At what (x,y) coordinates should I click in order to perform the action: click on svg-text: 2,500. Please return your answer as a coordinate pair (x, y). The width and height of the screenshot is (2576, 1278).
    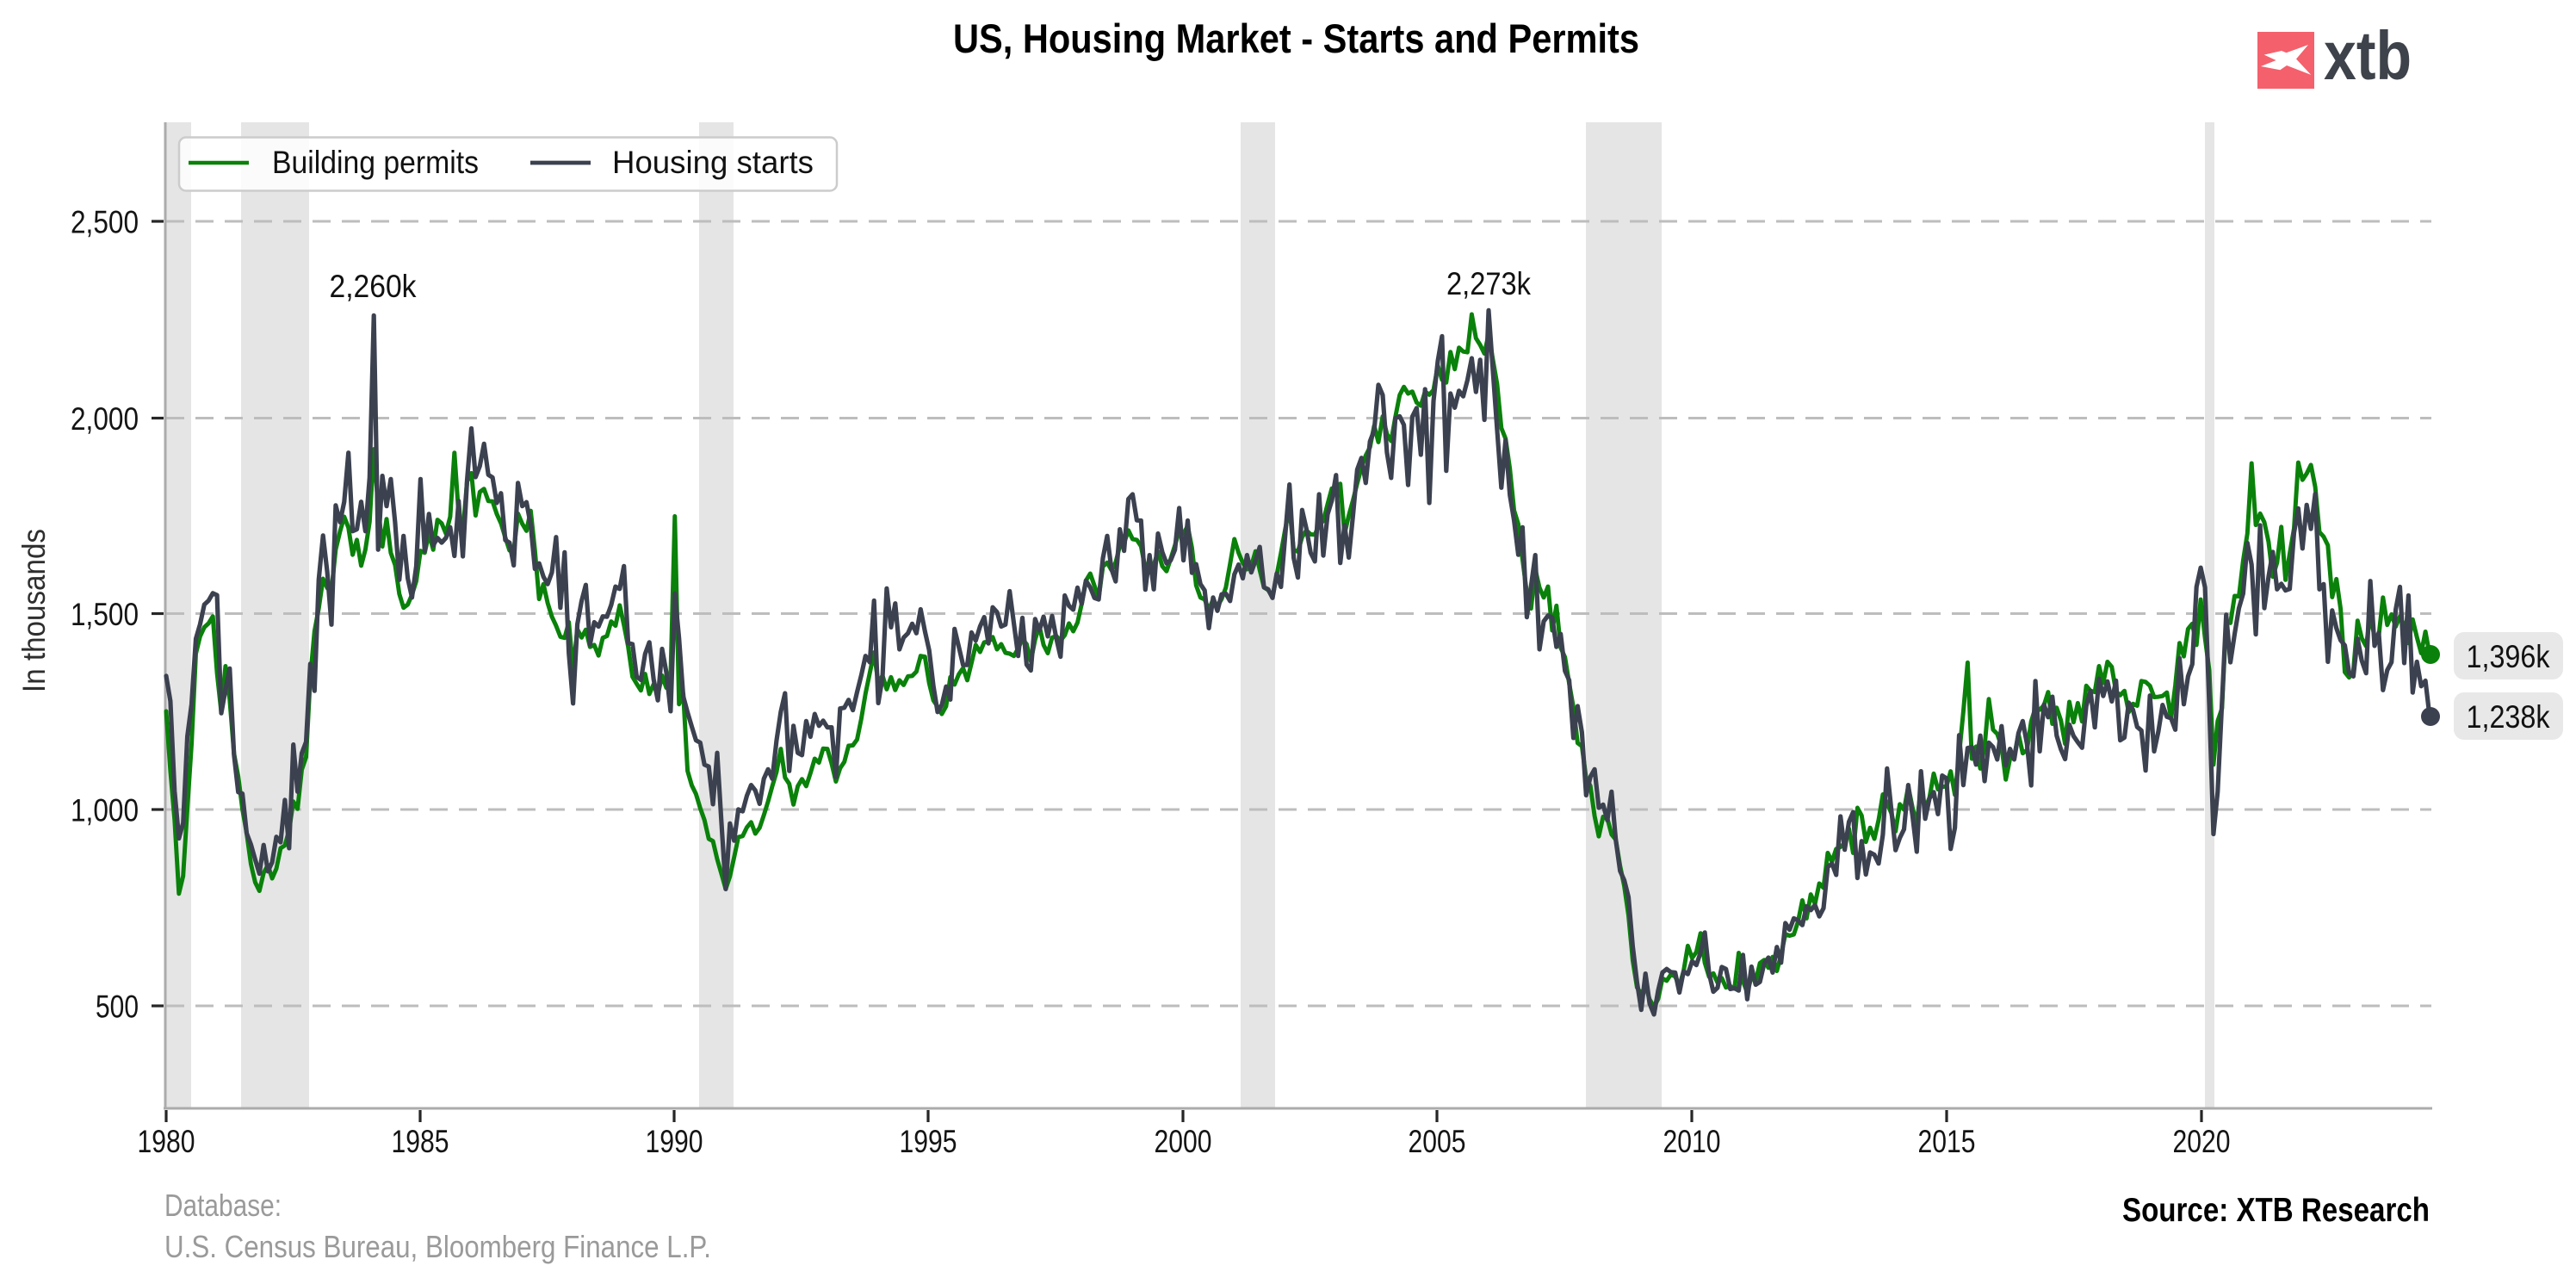
    Looking at the image, I should click on (105, 223).